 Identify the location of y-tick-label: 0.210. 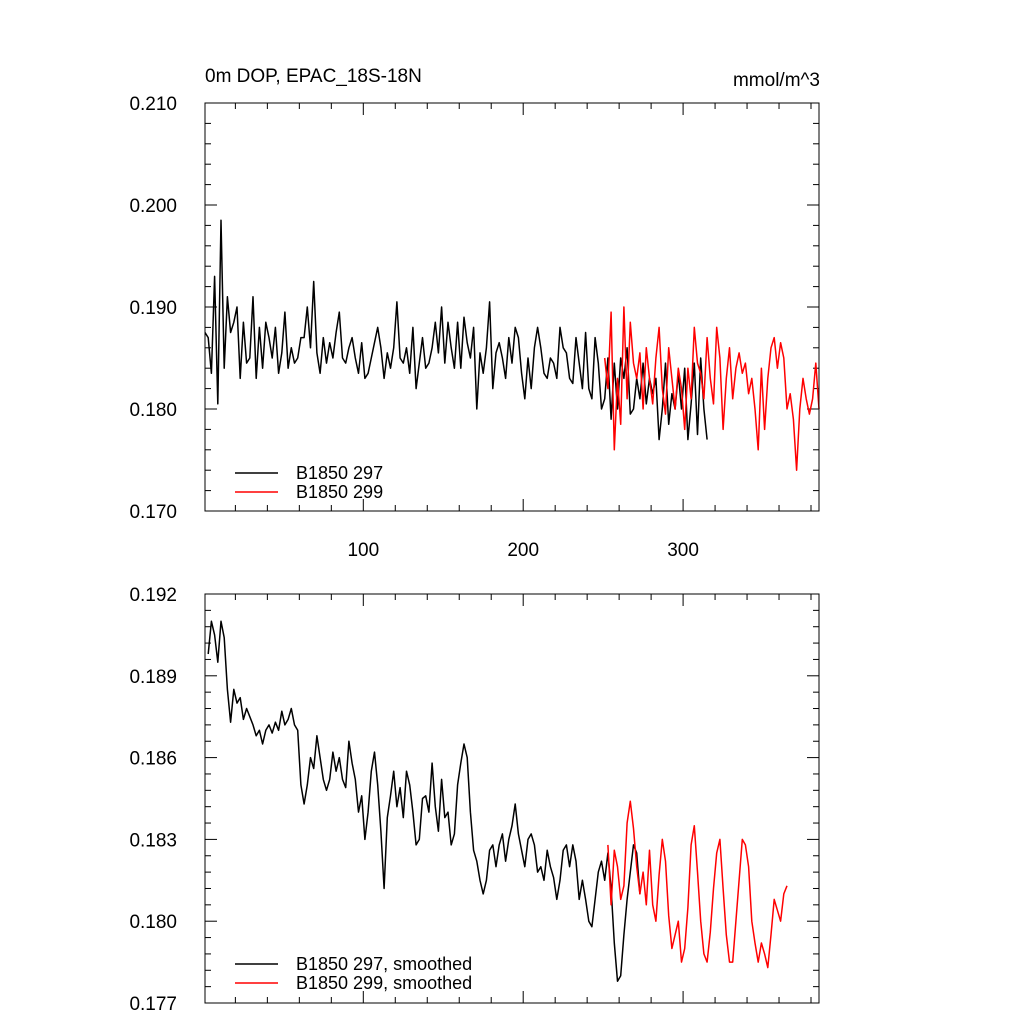
(153, 104).